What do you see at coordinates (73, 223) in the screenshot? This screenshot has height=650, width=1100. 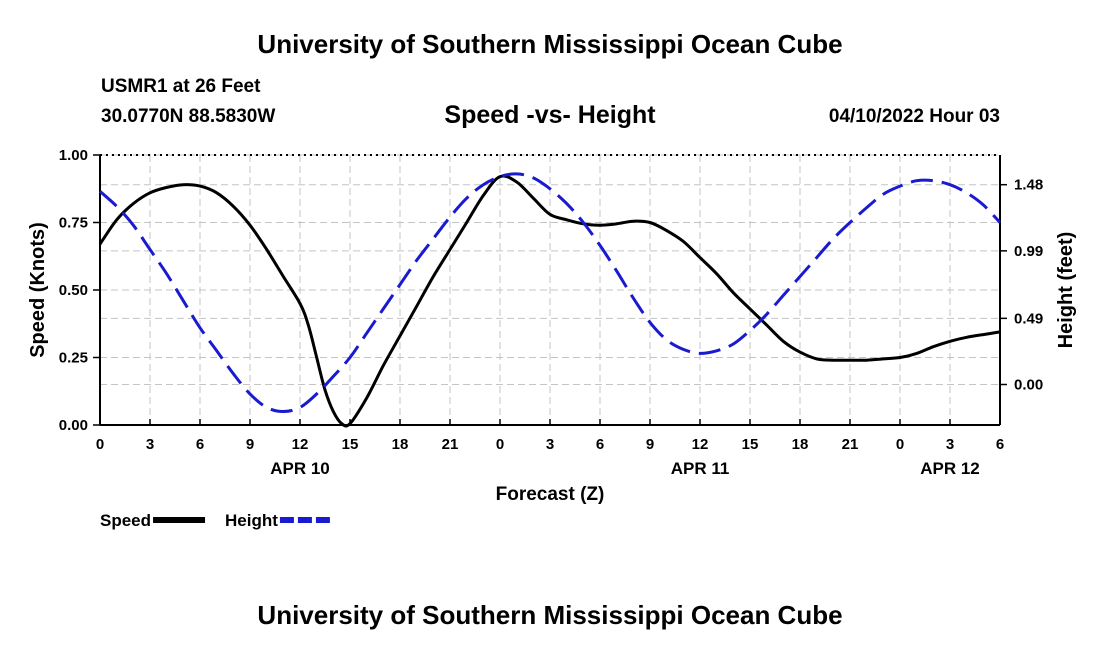 I see `y-tick-label: 0.75` at bounding box center [73, 223].